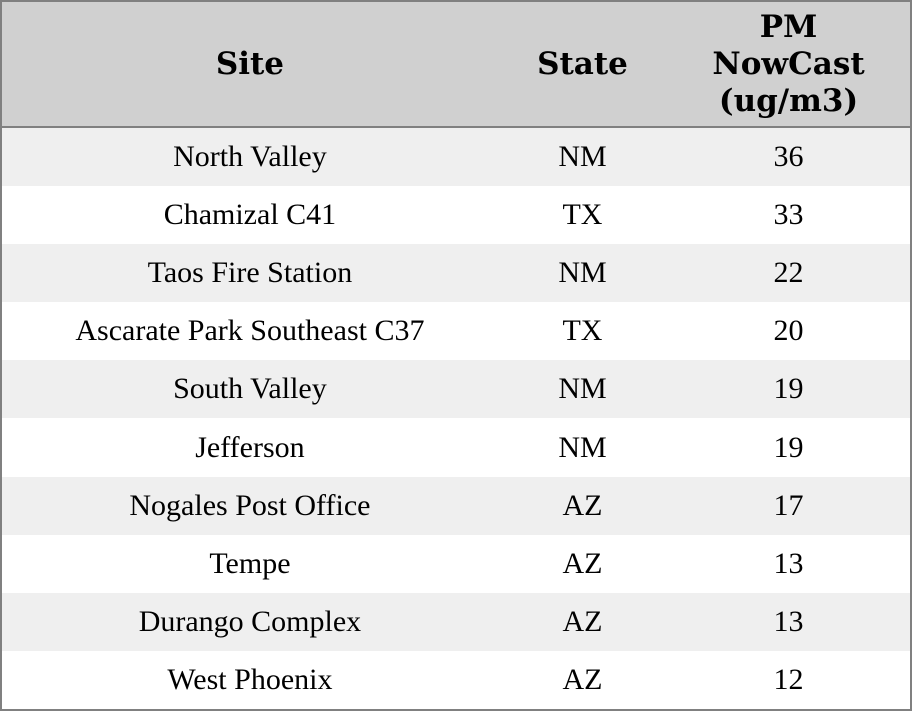 The image size is (912, 711). I want to click on site-cell: Chamizal C41, so click(250, 215).